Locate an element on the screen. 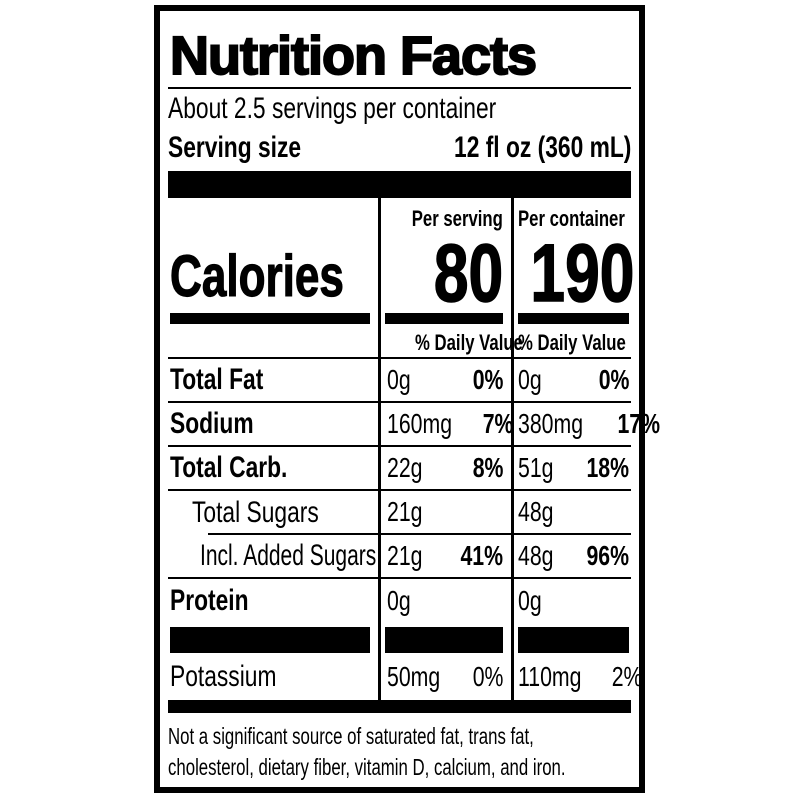  separator-bar-mid-row is located at coordinates (399, 638).